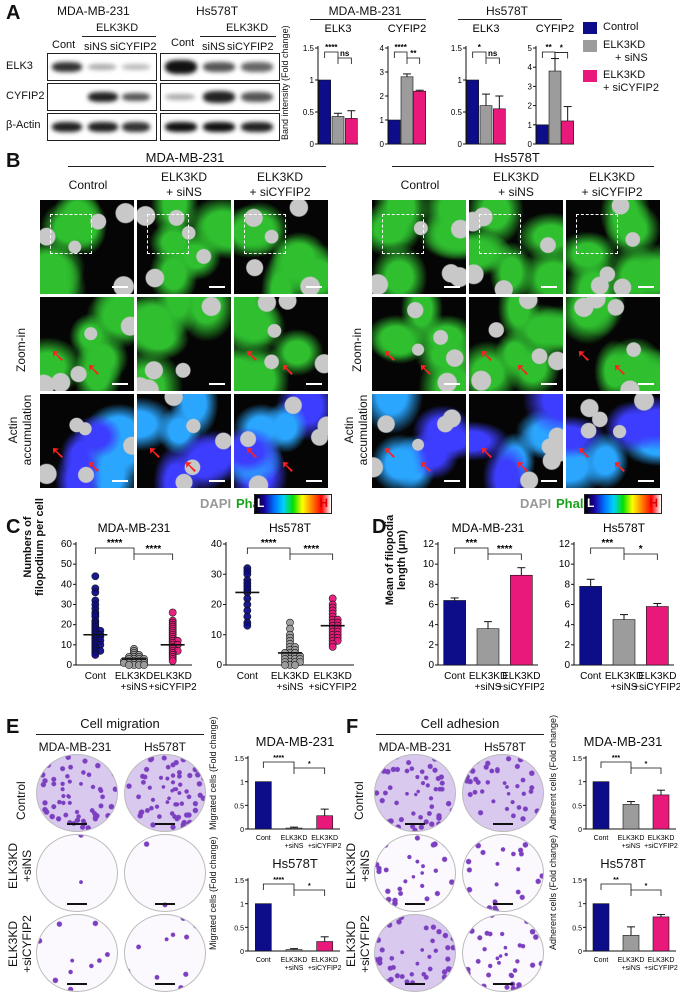 The height and width of the screenshot is (992, 681). What do you see at coordinates (631, 29) in the screenshot?
I see `legend-item-control: Control` at bounding box center [631, 29].